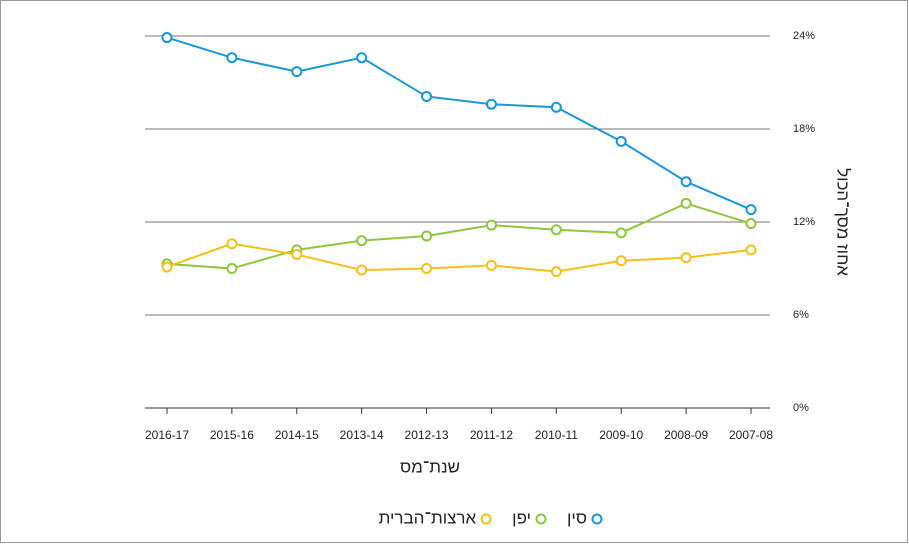  Describe the element at coordinates (232, 435) in the screenshot. I see `x-tick-label: 2015-16` at that location.